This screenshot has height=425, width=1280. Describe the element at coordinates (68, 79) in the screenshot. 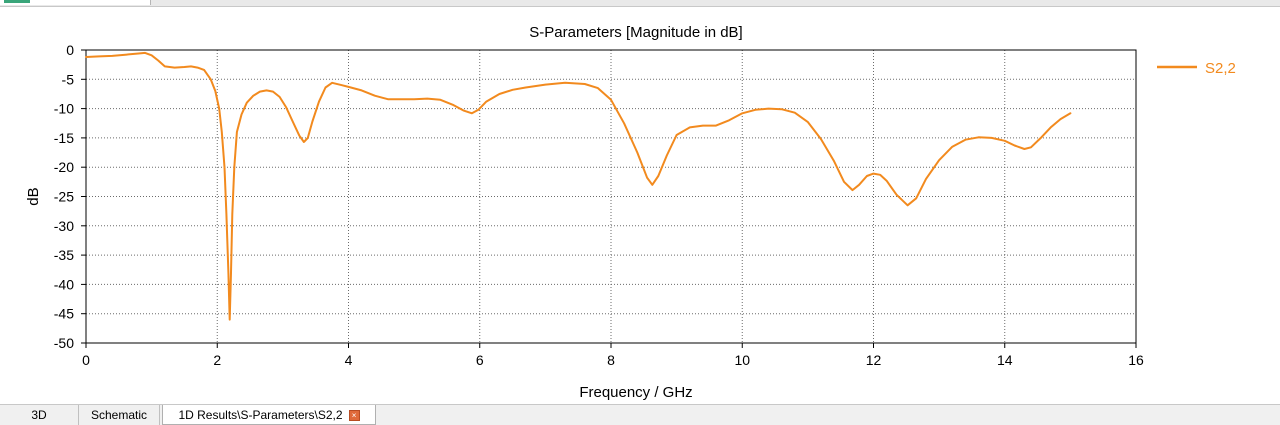

I see `y-tick-label: -5` at that location.